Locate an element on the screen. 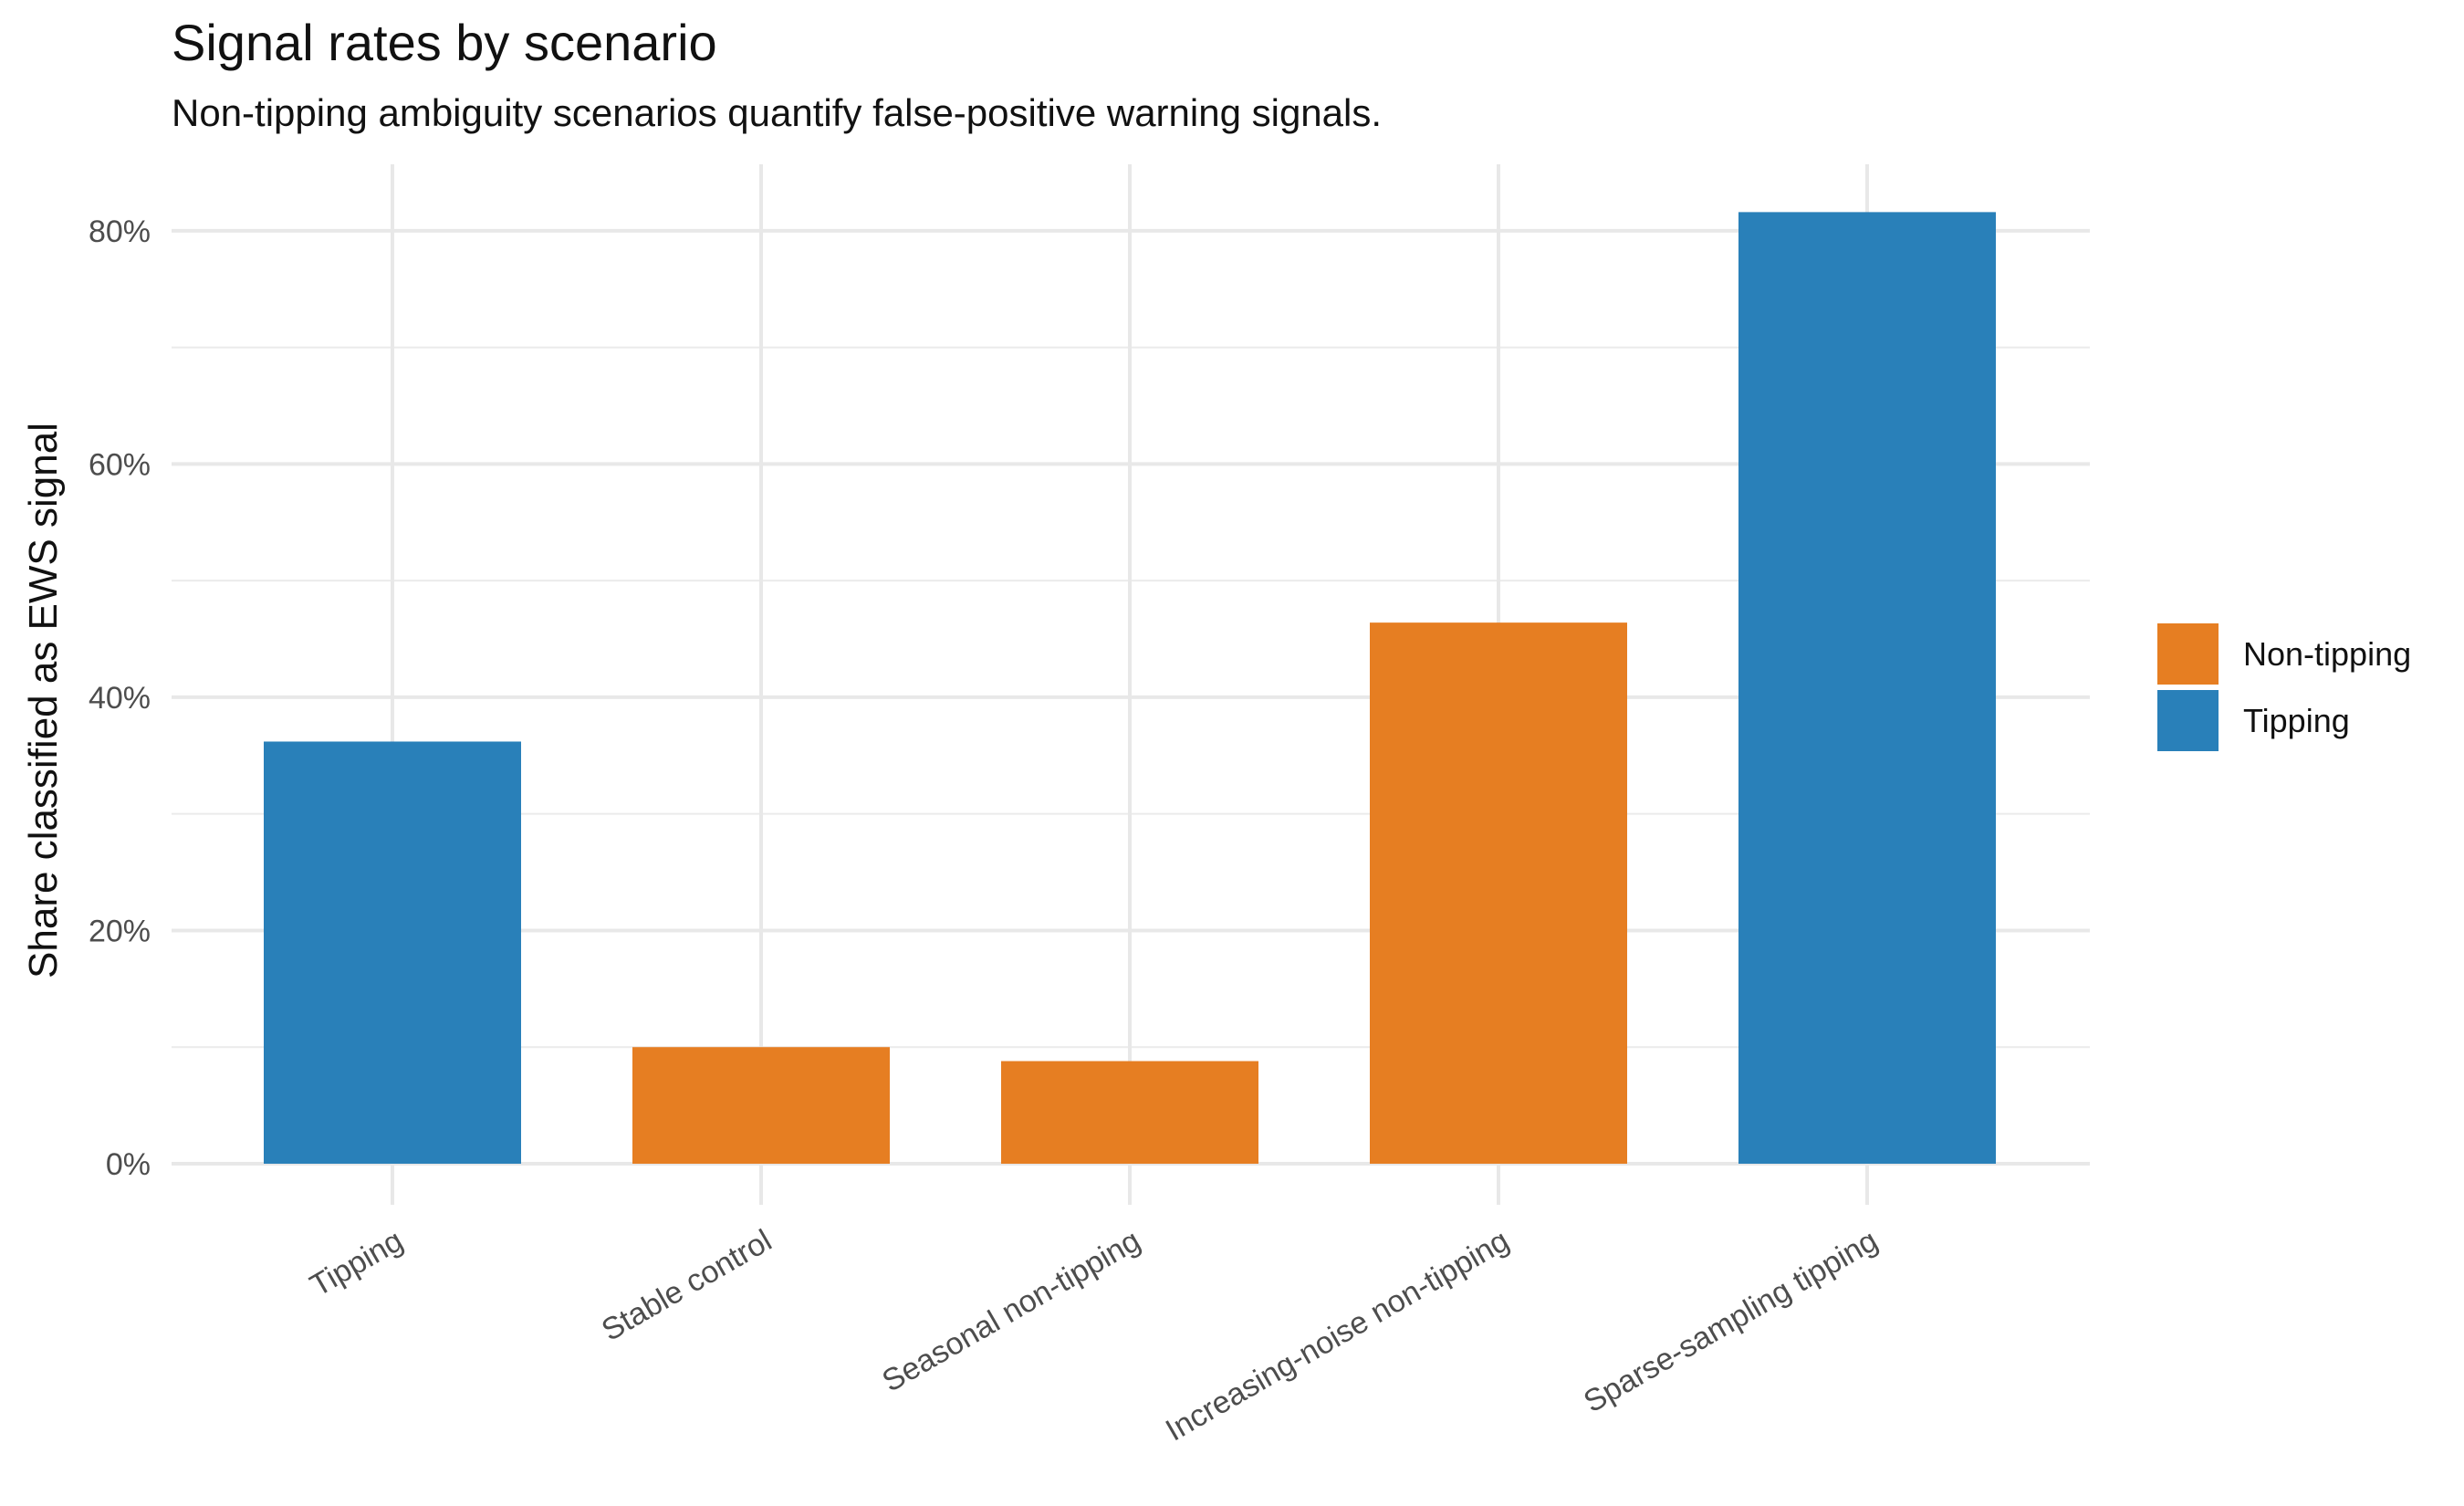 The image size is (2464, 1506). bar-stable-control is located at coordinates (761, 1105).